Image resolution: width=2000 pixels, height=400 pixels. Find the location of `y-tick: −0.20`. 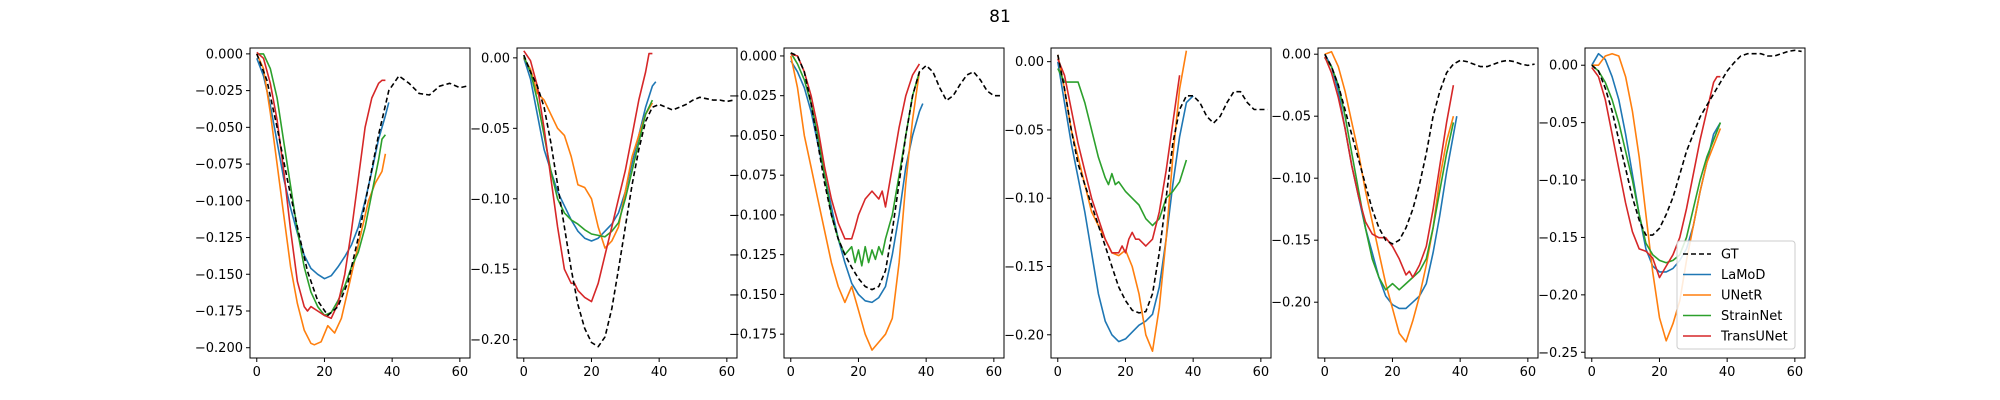

y-tick: −0.20 is located at coordinates (1561, 295).